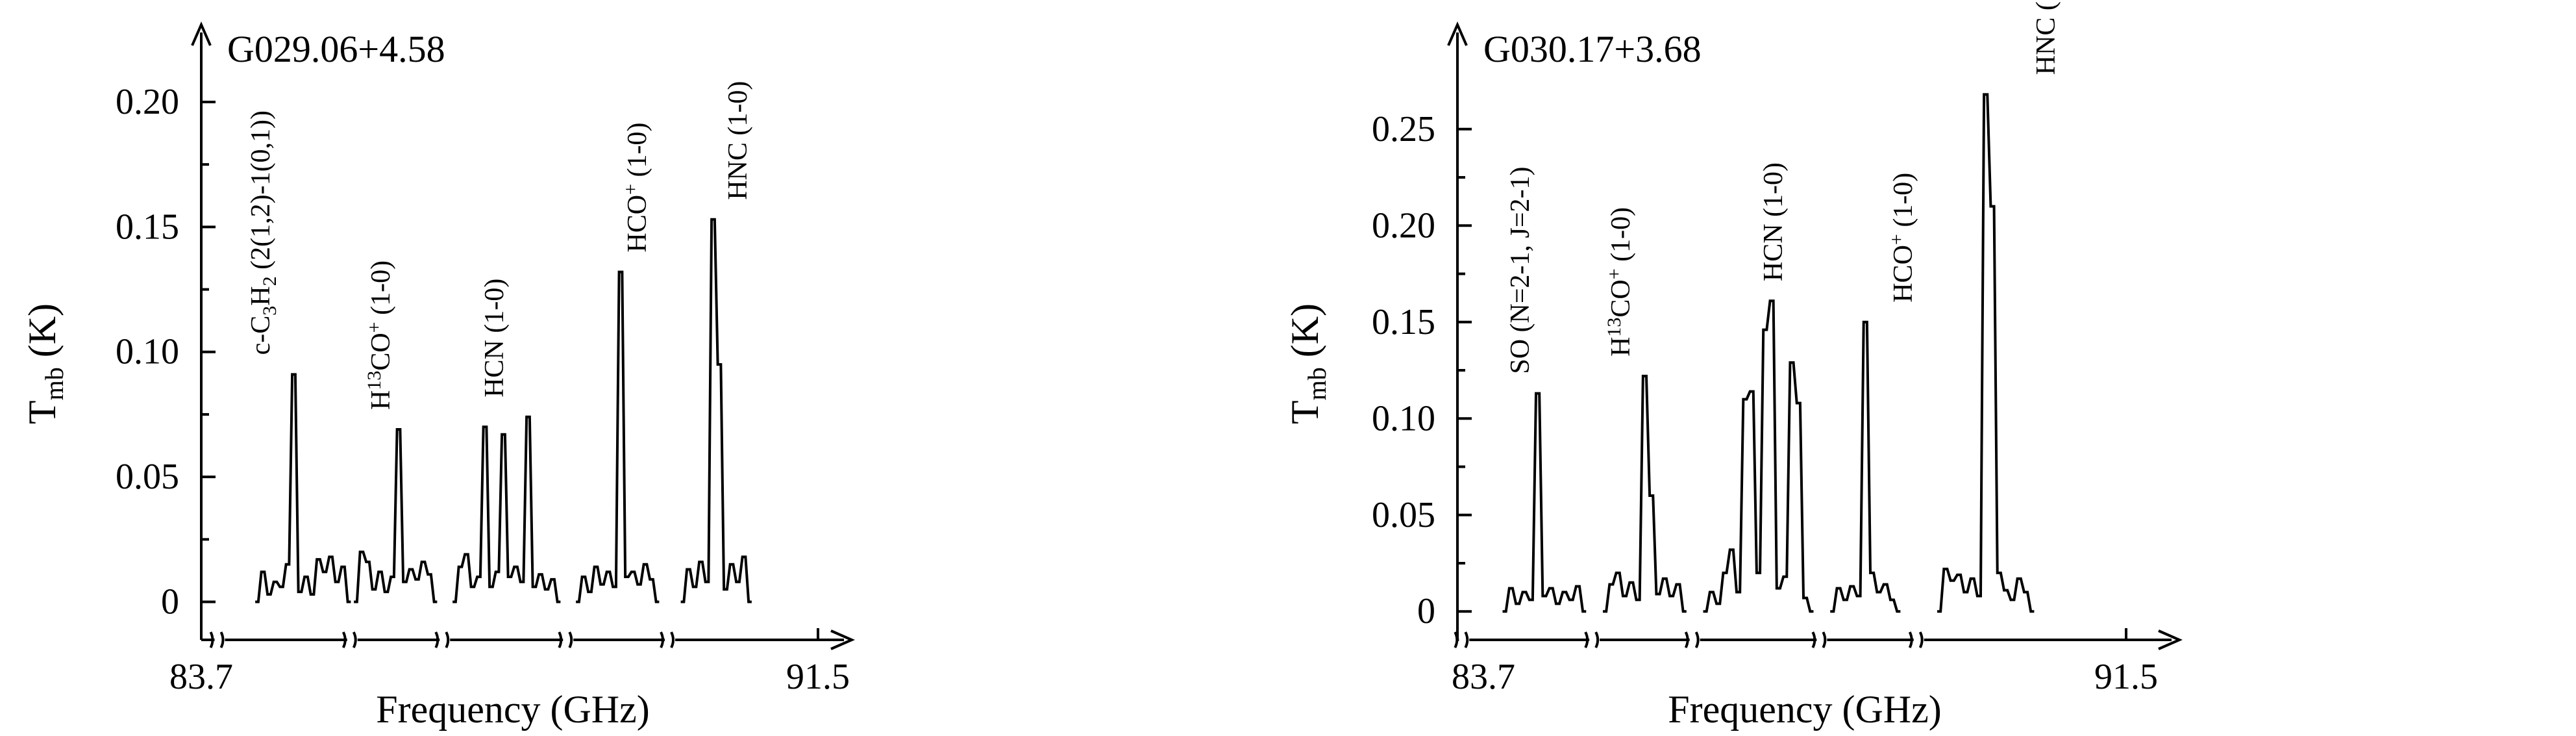 The height and width of the screenshot is (736, 2576). Describe the element at coordinates (1592, 49) in the screenshot. I see `chart-title: G030.17+3.68` at that location.